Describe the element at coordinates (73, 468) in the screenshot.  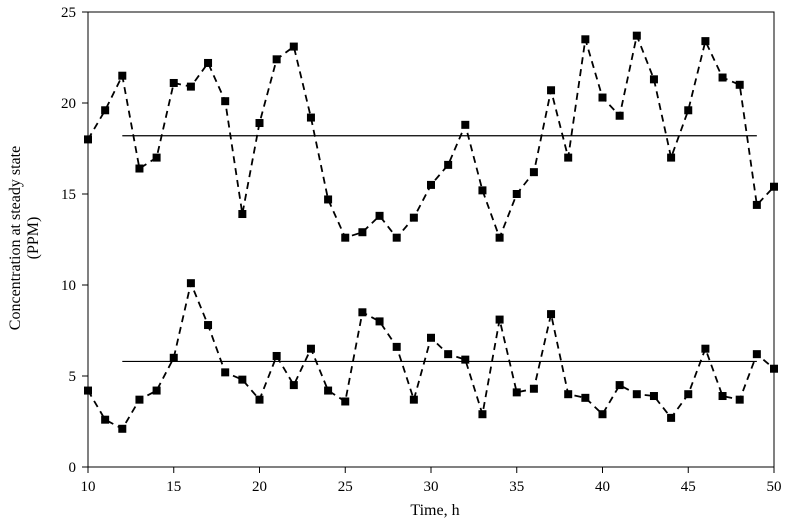
I see `y-tick-label: 0` at that location.